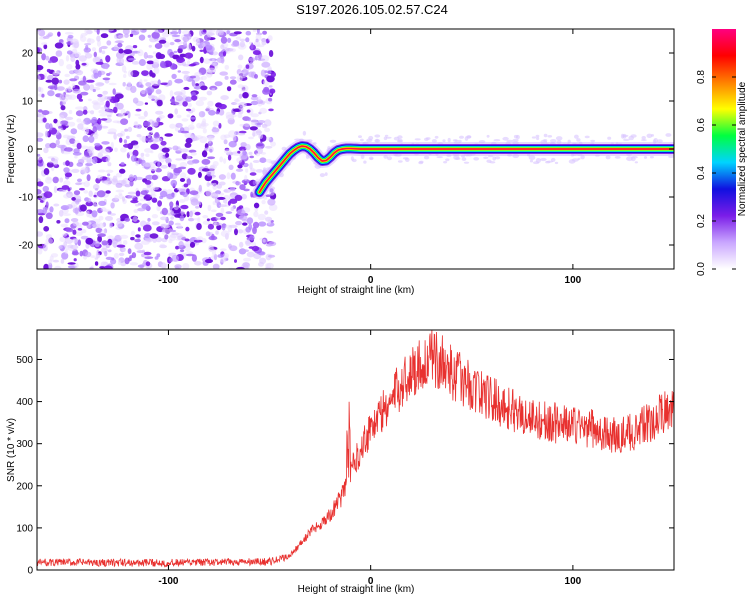  What do you see at coordinates (356, 290) in the screenshot?
I see `spectrogram-x-label: Height of straight line (km)` at bounding box center [356, 290].